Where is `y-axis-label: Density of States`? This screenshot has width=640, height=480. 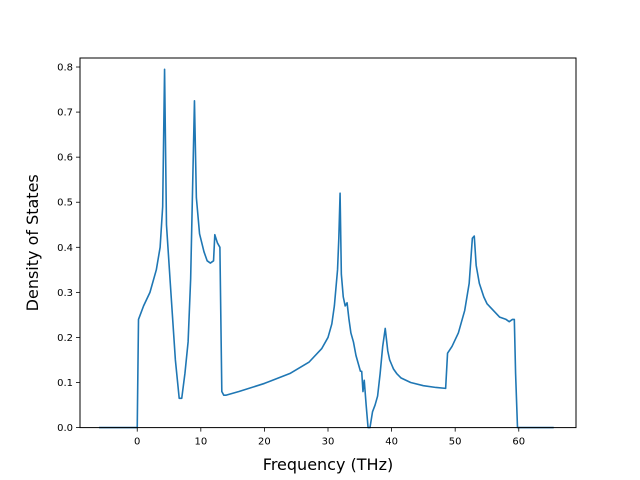 y-axis-label: Density of States is located at coordinates (32, 242).